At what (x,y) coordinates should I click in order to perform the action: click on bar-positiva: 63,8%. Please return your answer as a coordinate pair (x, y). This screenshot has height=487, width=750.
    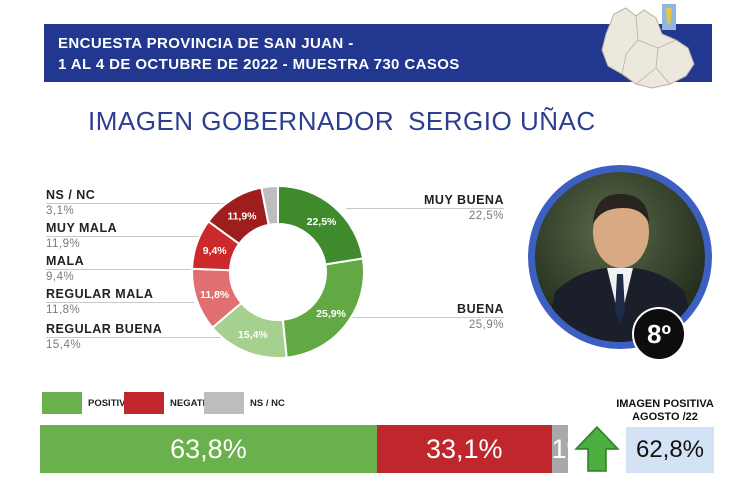
    Looking at the image, I should click on (208, 449).